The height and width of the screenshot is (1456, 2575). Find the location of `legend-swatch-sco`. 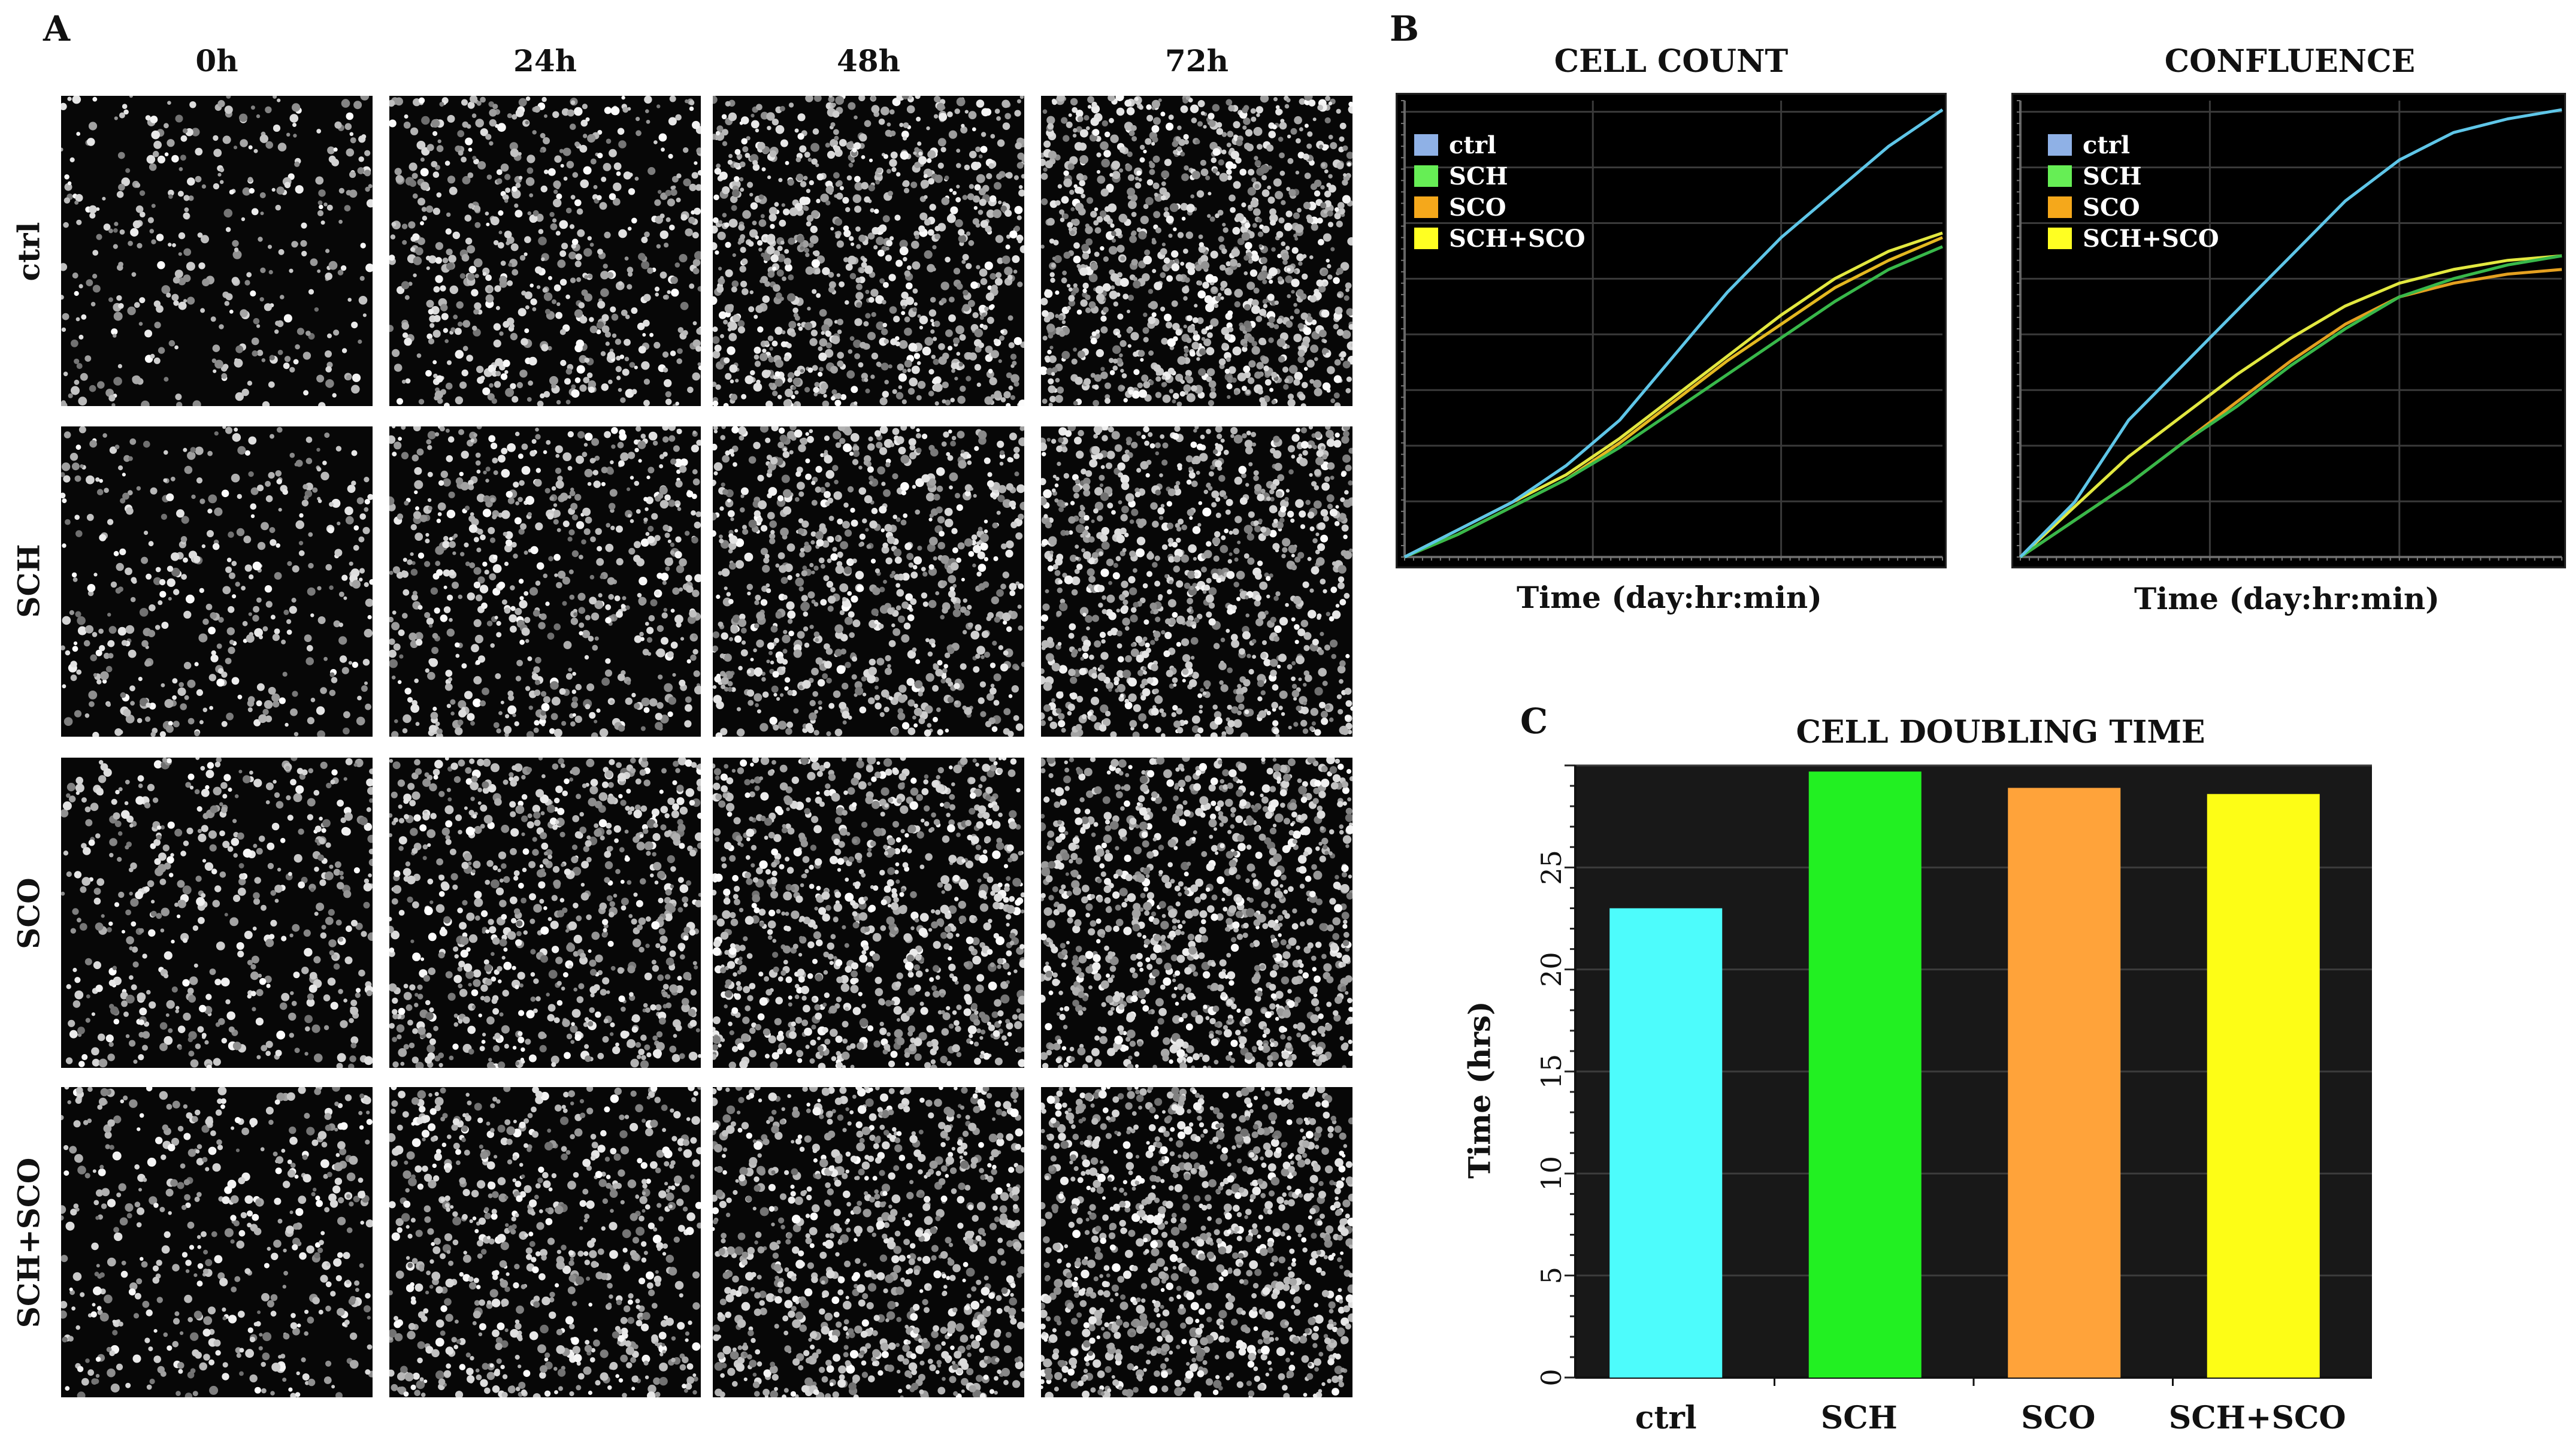

legend-swatch-sco is located at coordinates (1426, 207).